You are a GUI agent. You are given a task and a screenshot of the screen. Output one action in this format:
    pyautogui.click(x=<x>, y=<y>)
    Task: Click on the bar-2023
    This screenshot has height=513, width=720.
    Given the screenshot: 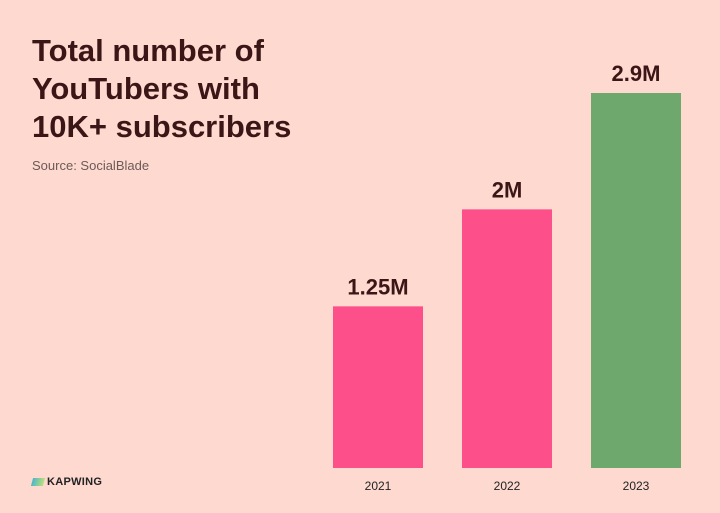 What is the action you would take?
    pyautogui.click(x=636, y=280)
    